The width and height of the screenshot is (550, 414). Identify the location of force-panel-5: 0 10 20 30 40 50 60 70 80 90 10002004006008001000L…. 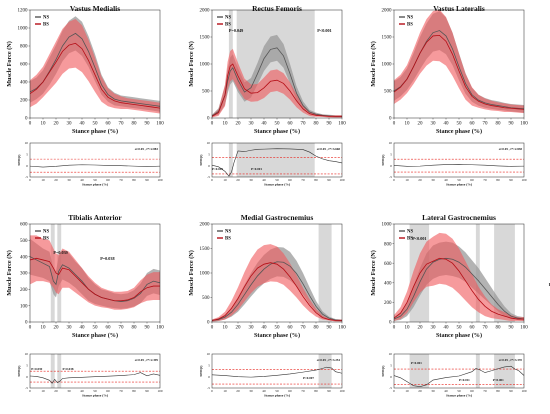
(460, 276).